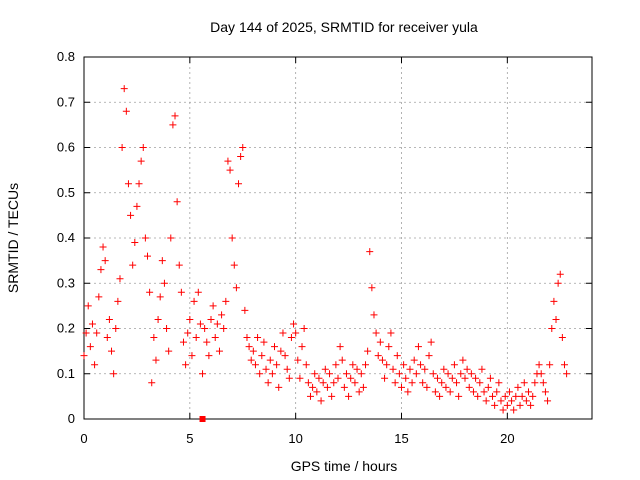  What do you see at coordinates (295, 438) in the screenshot?
I see `x-tick-label: 10` at bounding box center [295, 438].